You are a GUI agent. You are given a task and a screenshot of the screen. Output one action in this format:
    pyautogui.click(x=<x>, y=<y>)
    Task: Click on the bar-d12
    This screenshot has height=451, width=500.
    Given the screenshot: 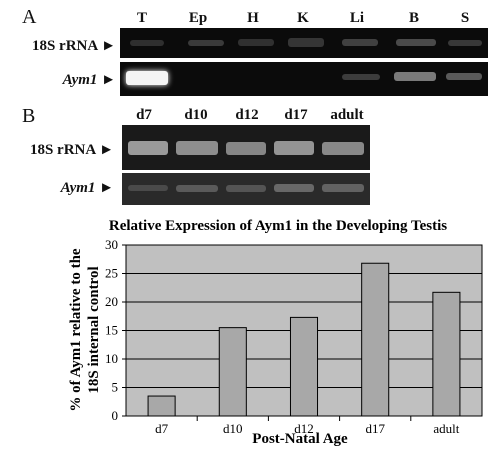 What is the action you would take?
    pyautogui.click(x=304, y=366)
    